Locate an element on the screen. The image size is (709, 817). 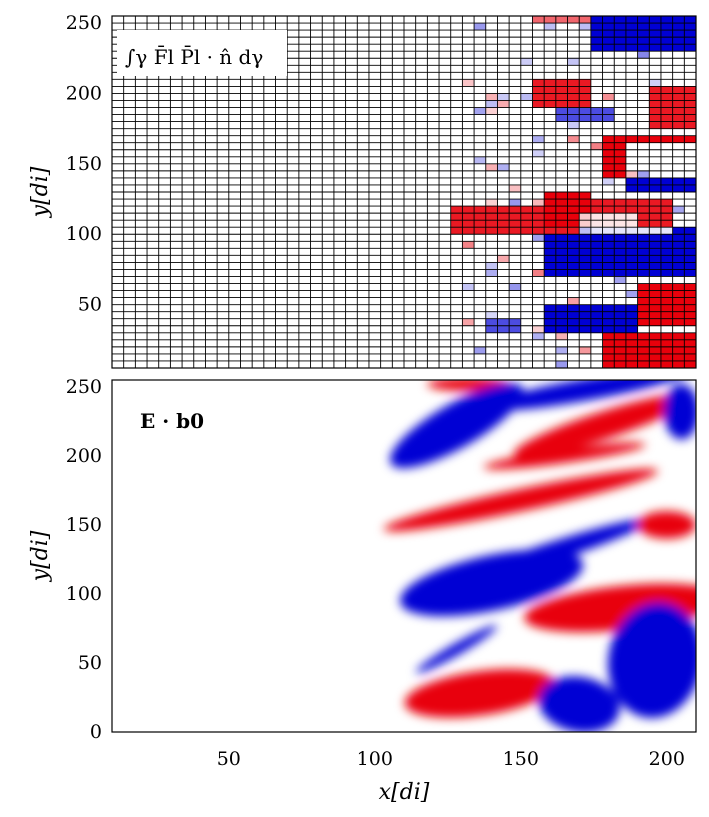
top-y-tick-label: 50 is located at coordinates (90, 305).